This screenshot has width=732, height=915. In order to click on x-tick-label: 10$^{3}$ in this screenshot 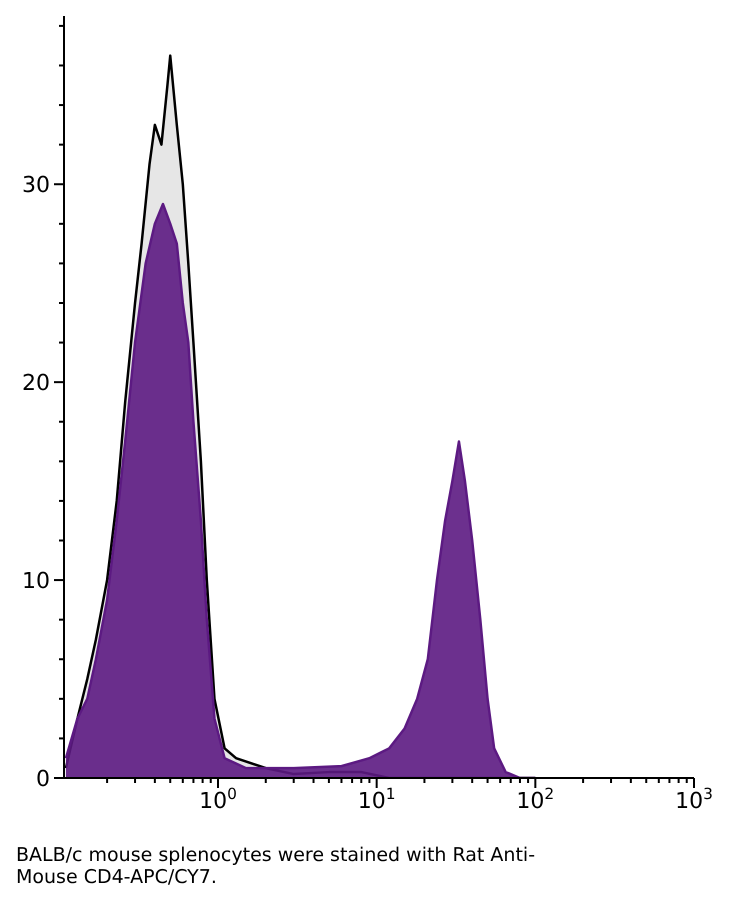, I will do `click(694, 799)`.